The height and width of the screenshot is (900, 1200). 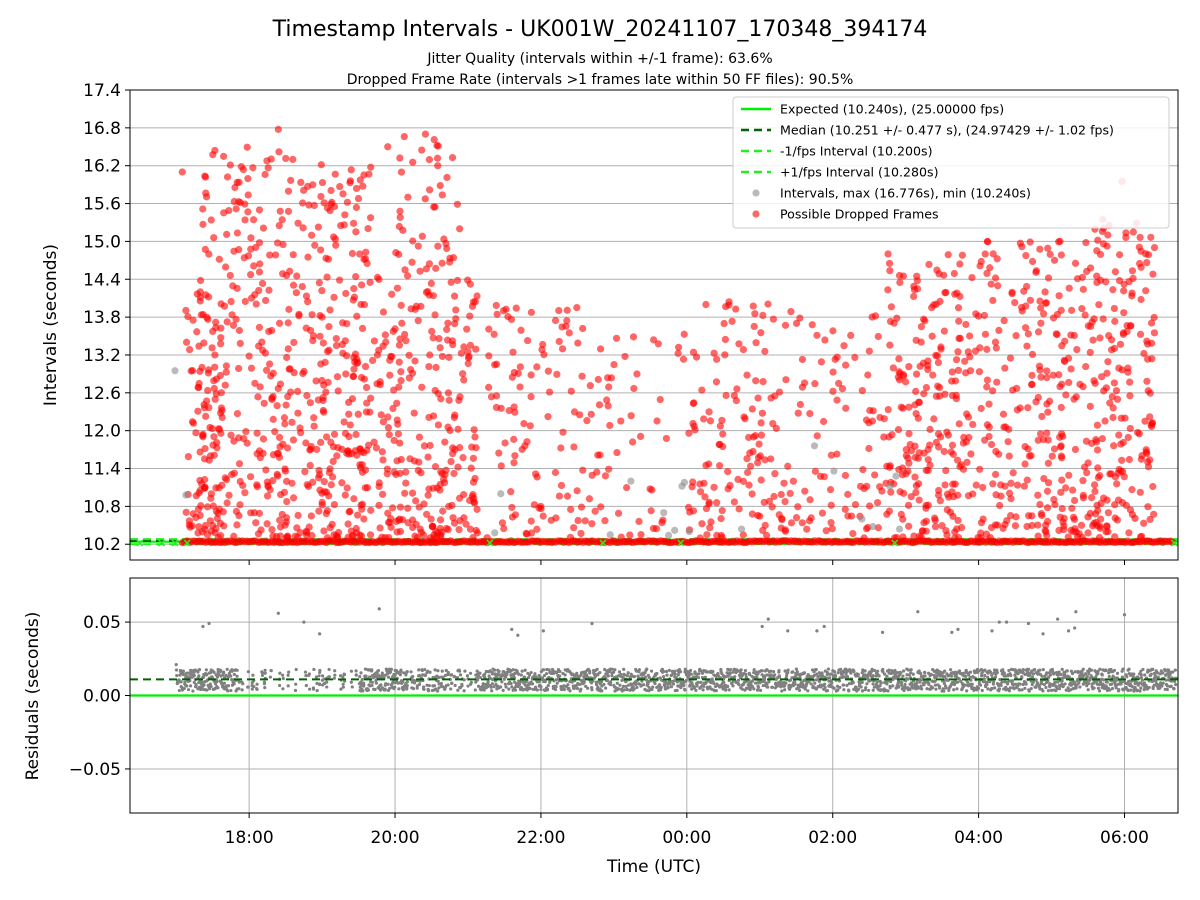 What do you see at coordinates (102, 545) in the screenshot?
I see `top-y-tick-label: 10.2` at bounding box center [102, 545].